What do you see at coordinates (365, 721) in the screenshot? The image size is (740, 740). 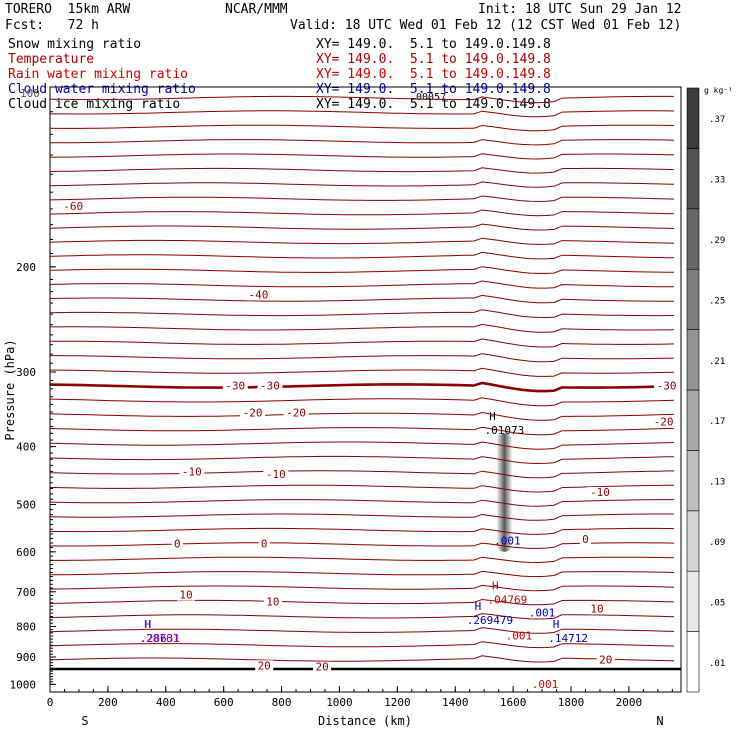 I see `x-axis-label: Distance (km)` at bounding box center [365, 721].